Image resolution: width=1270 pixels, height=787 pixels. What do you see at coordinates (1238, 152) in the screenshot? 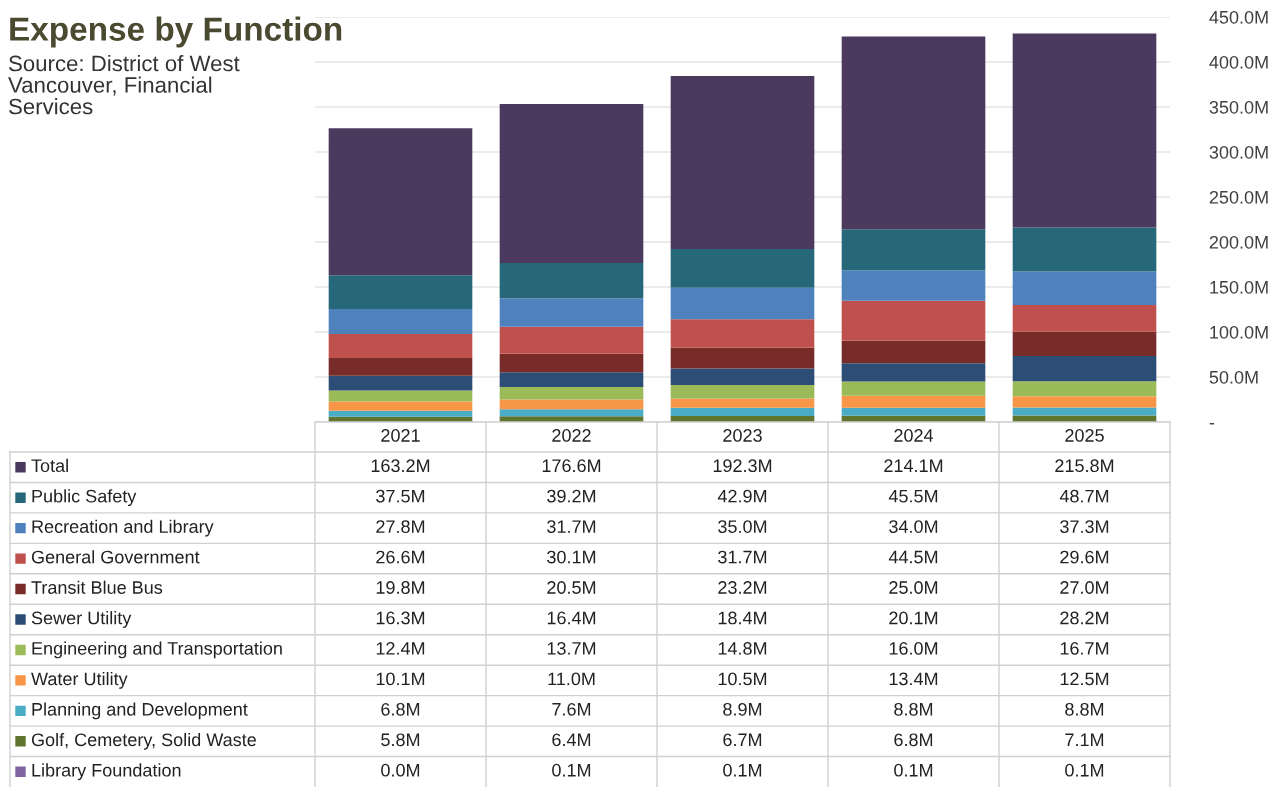
I see `y-tick-label: 300.0M` at bounding box center [1238, 152].